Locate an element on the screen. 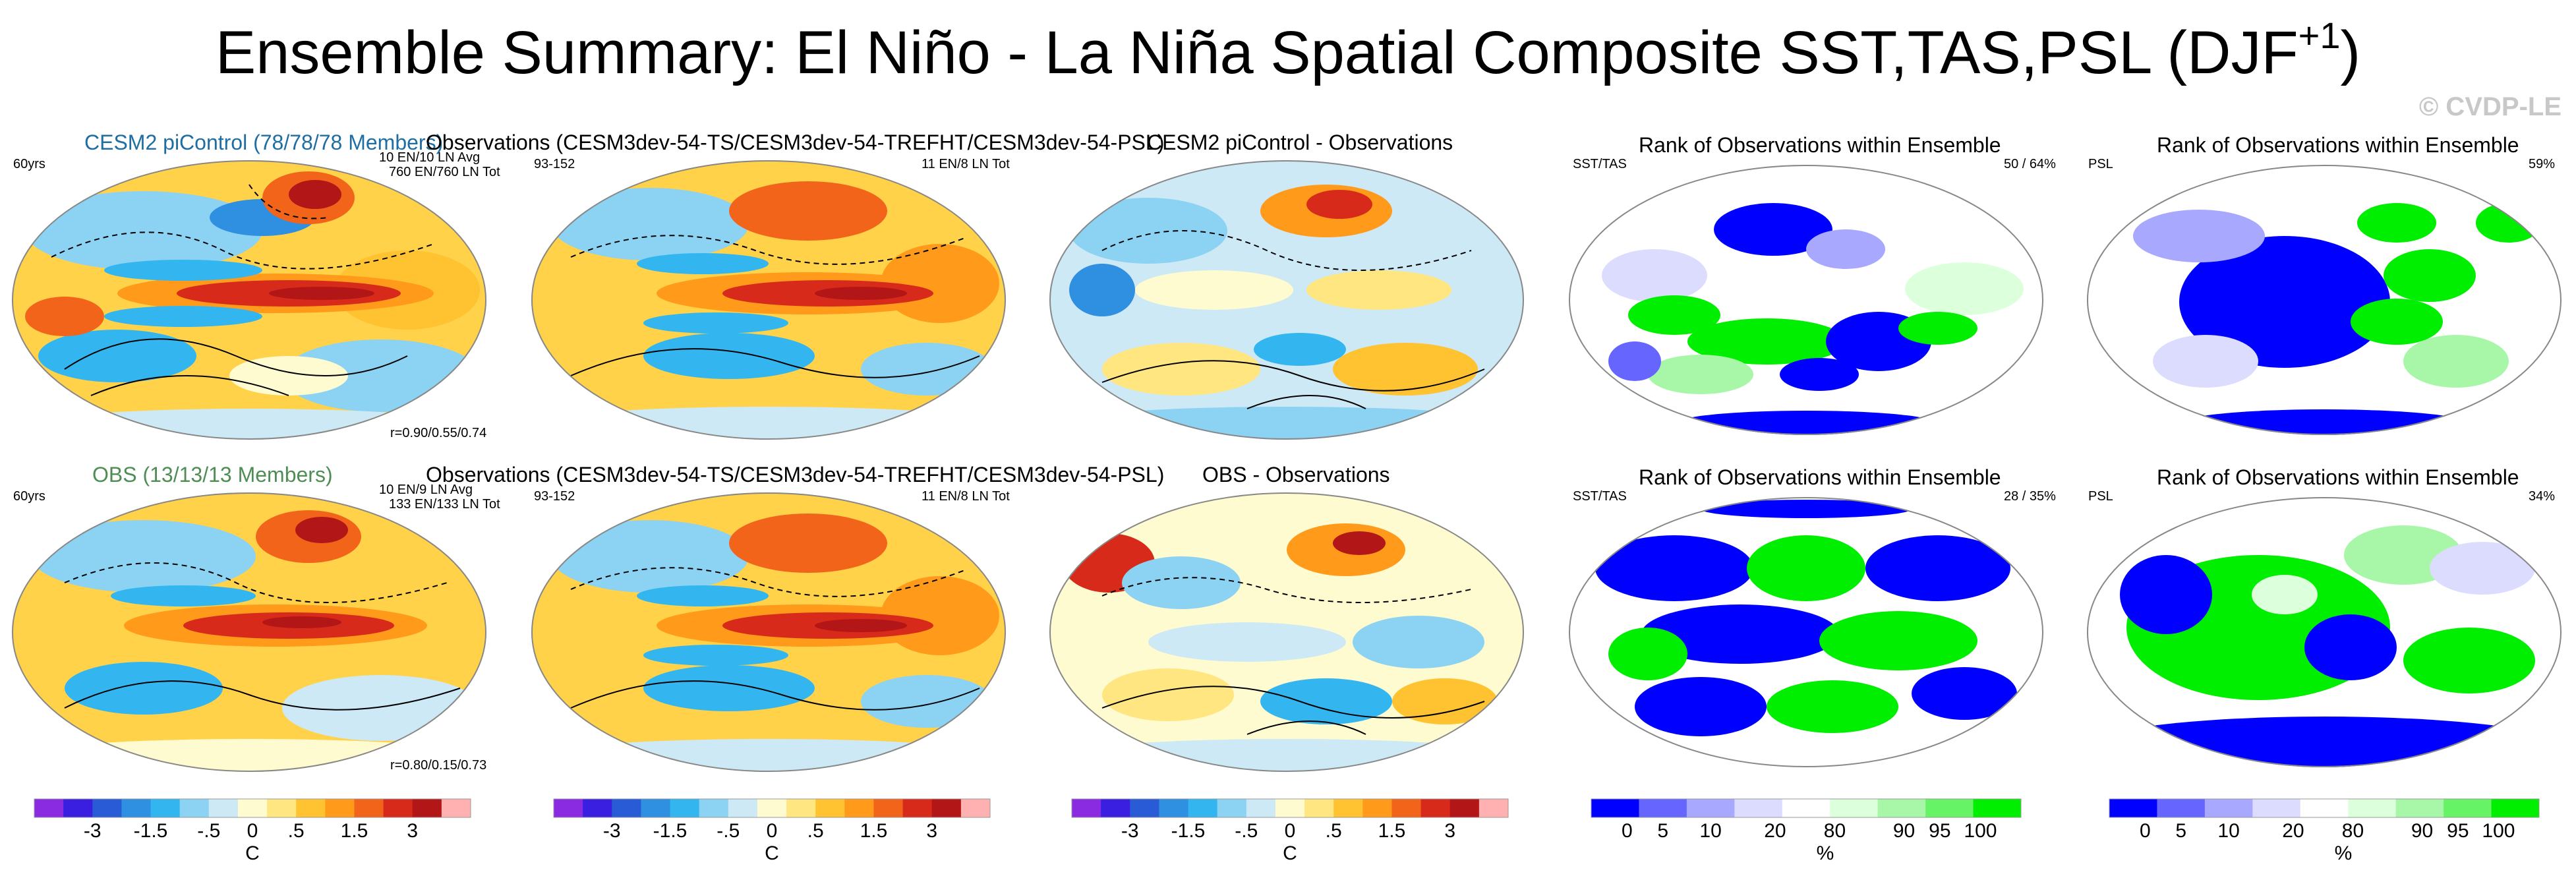 Image resolution: width=2576 pixels, height=882 pixels. rank-label-sst-row2: SST/TAS is located at coordinates (1600, 496).